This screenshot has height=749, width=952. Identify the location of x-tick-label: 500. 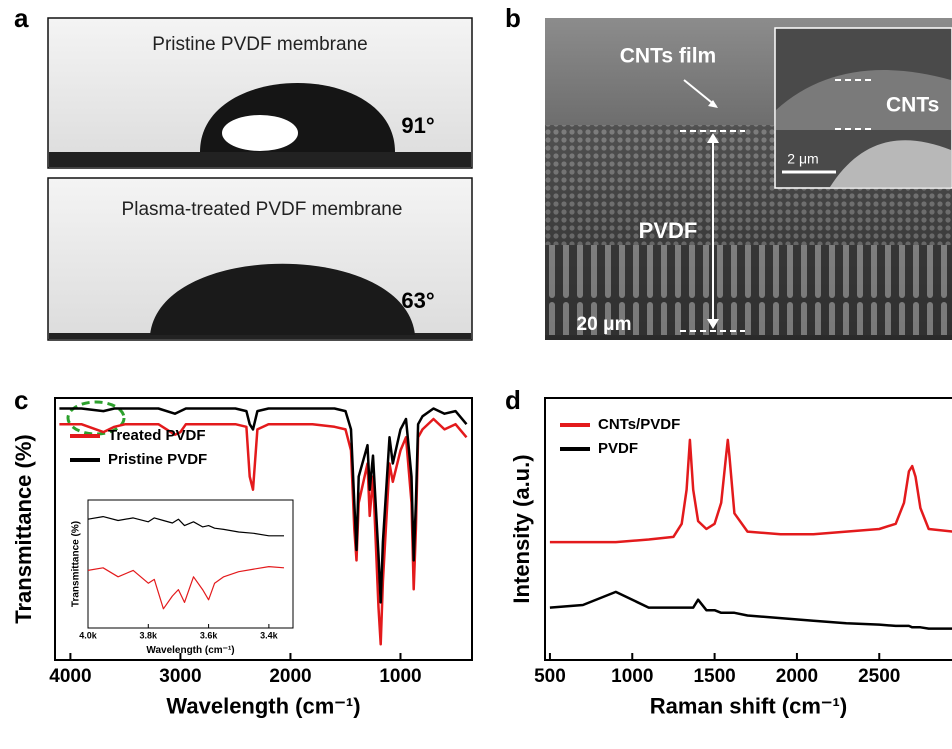
(550, 676).